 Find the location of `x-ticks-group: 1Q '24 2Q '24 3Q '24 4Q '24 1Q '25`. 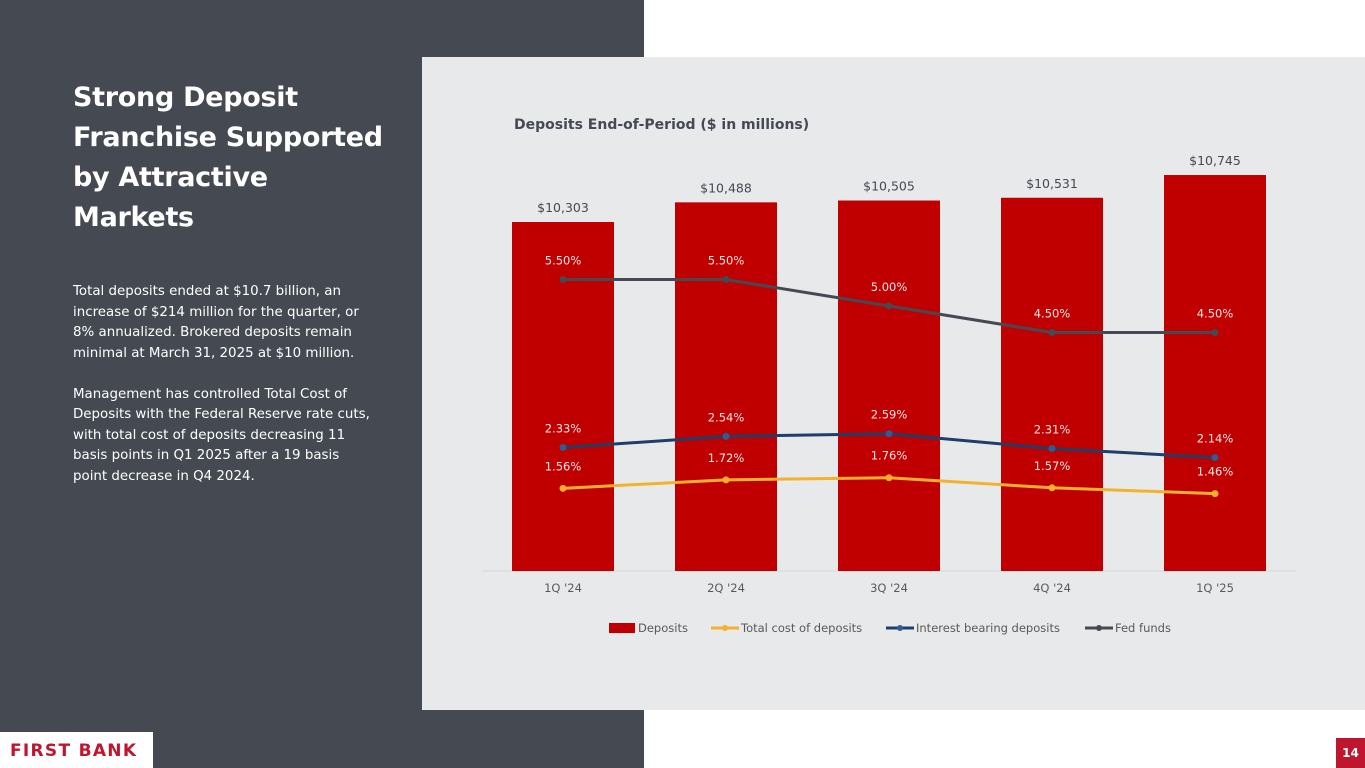

x-ticks-group: 1Q '24 2Q '24 3Q '24 4Q '24 1Q '25 is located at coordinates (889, 588).